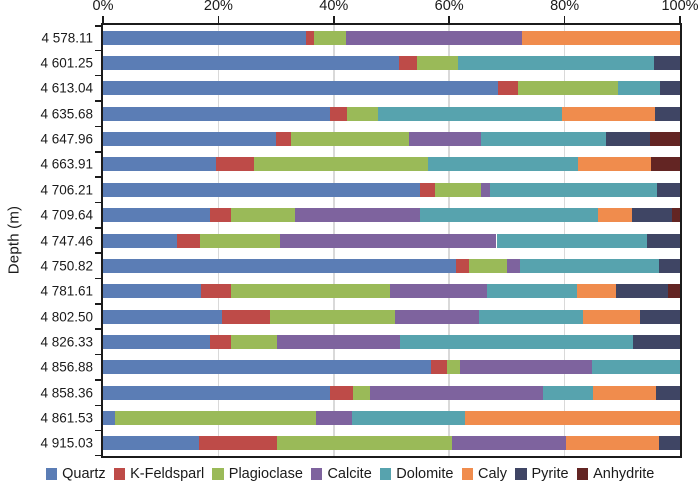  Describe the element at coordinates (416, 474) in the screenshot. I see `legend-item-dolomite: Dolomite` at that location.